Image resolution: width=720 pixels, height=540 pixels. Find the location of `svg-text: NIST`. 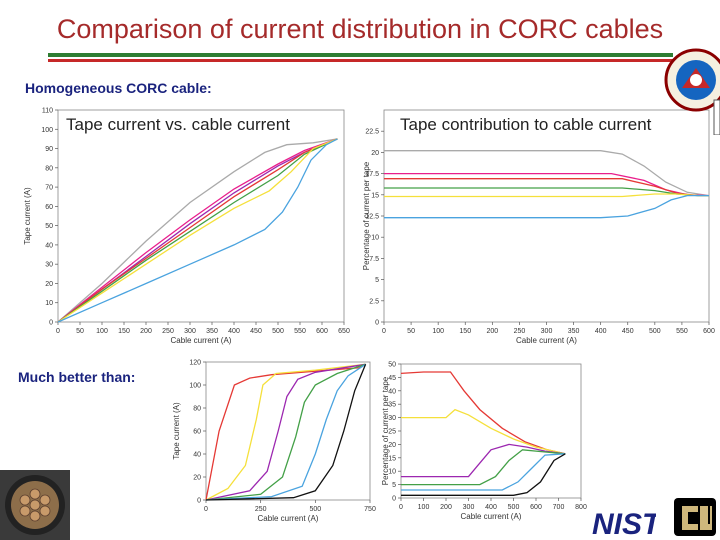

svg-text: NIST is located at coordinates (624, 523).